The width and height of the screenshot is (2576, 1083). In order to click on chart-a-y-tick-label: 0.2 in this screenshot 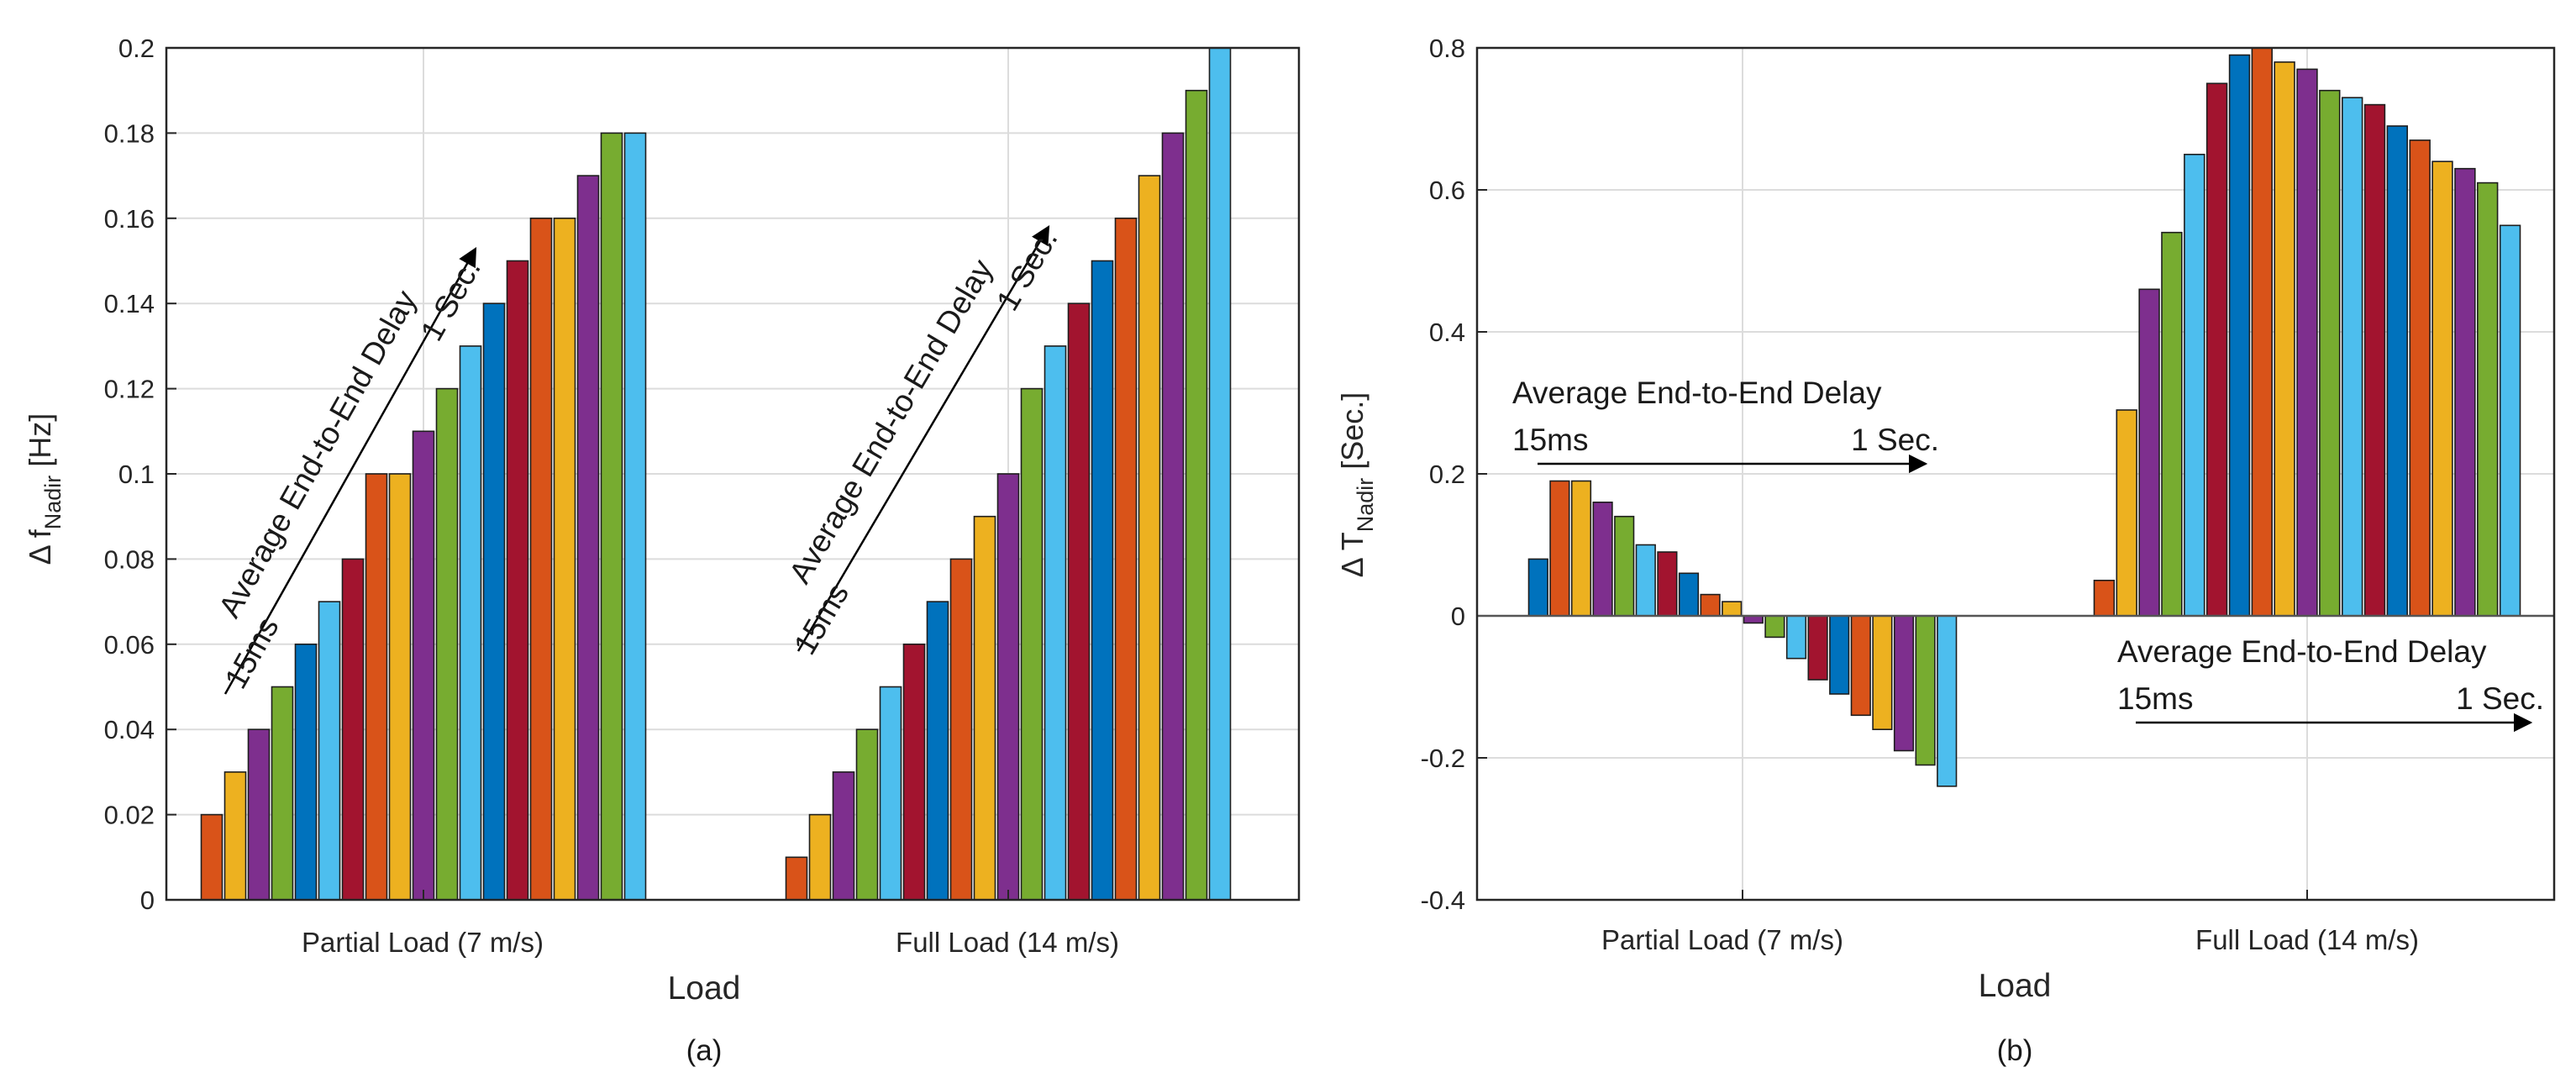, I will do `click(136, 48)`.